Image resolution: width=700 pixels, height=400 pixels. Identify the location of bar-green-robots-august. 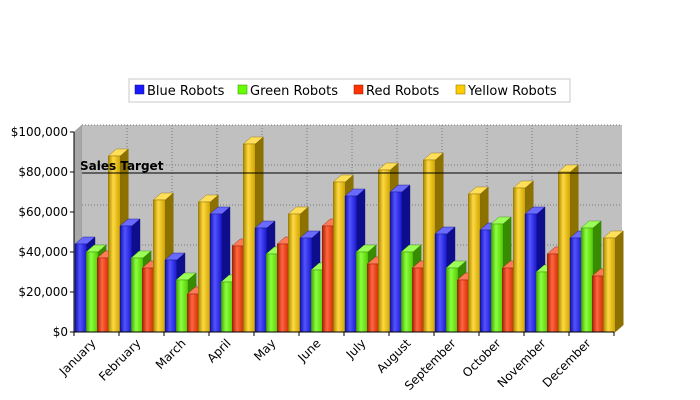
(411, 288).